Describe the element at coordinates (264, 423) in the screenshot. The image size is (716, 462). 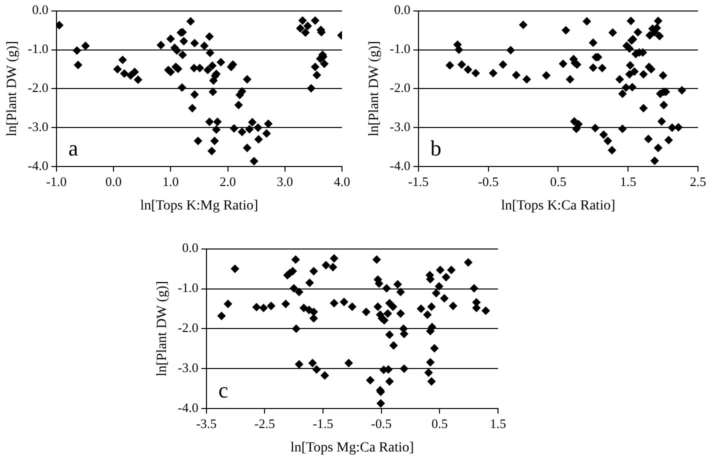
I see `x-tick-label: -2.5` at that location.